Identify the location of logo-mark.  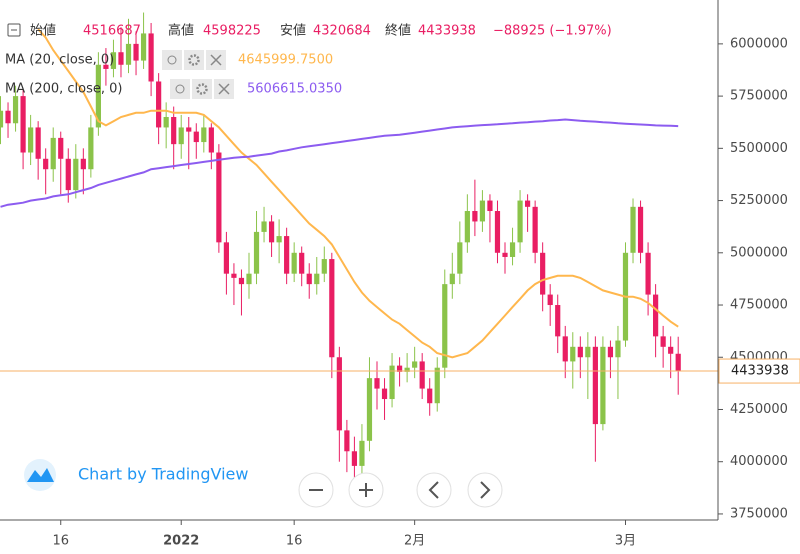
(40, 475).